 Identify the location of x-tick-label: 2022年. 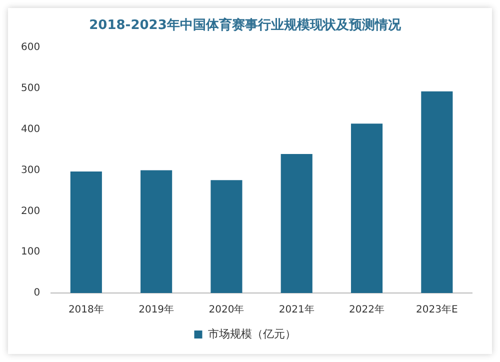
(366, 310).